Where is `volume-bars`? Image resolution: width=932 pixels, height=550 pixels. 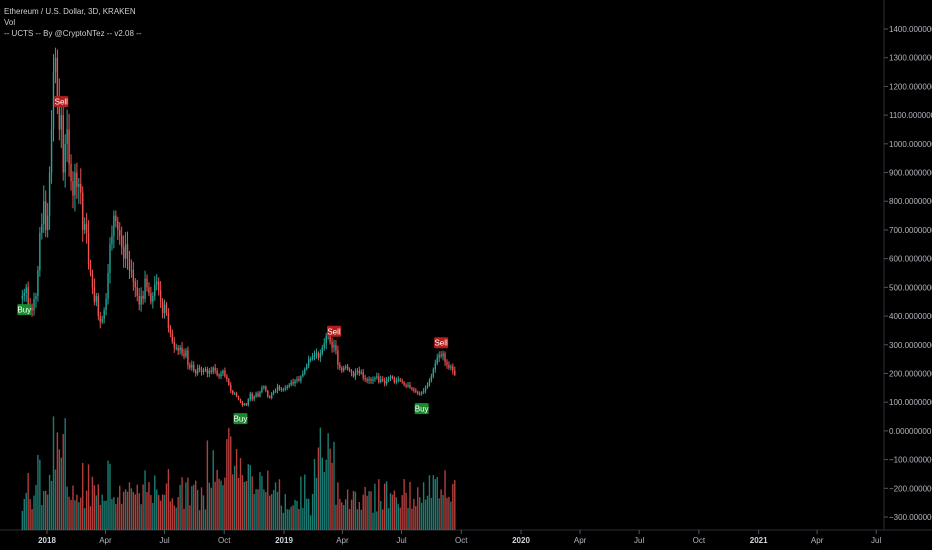
volume-bars is located at coordinates (238, 473).